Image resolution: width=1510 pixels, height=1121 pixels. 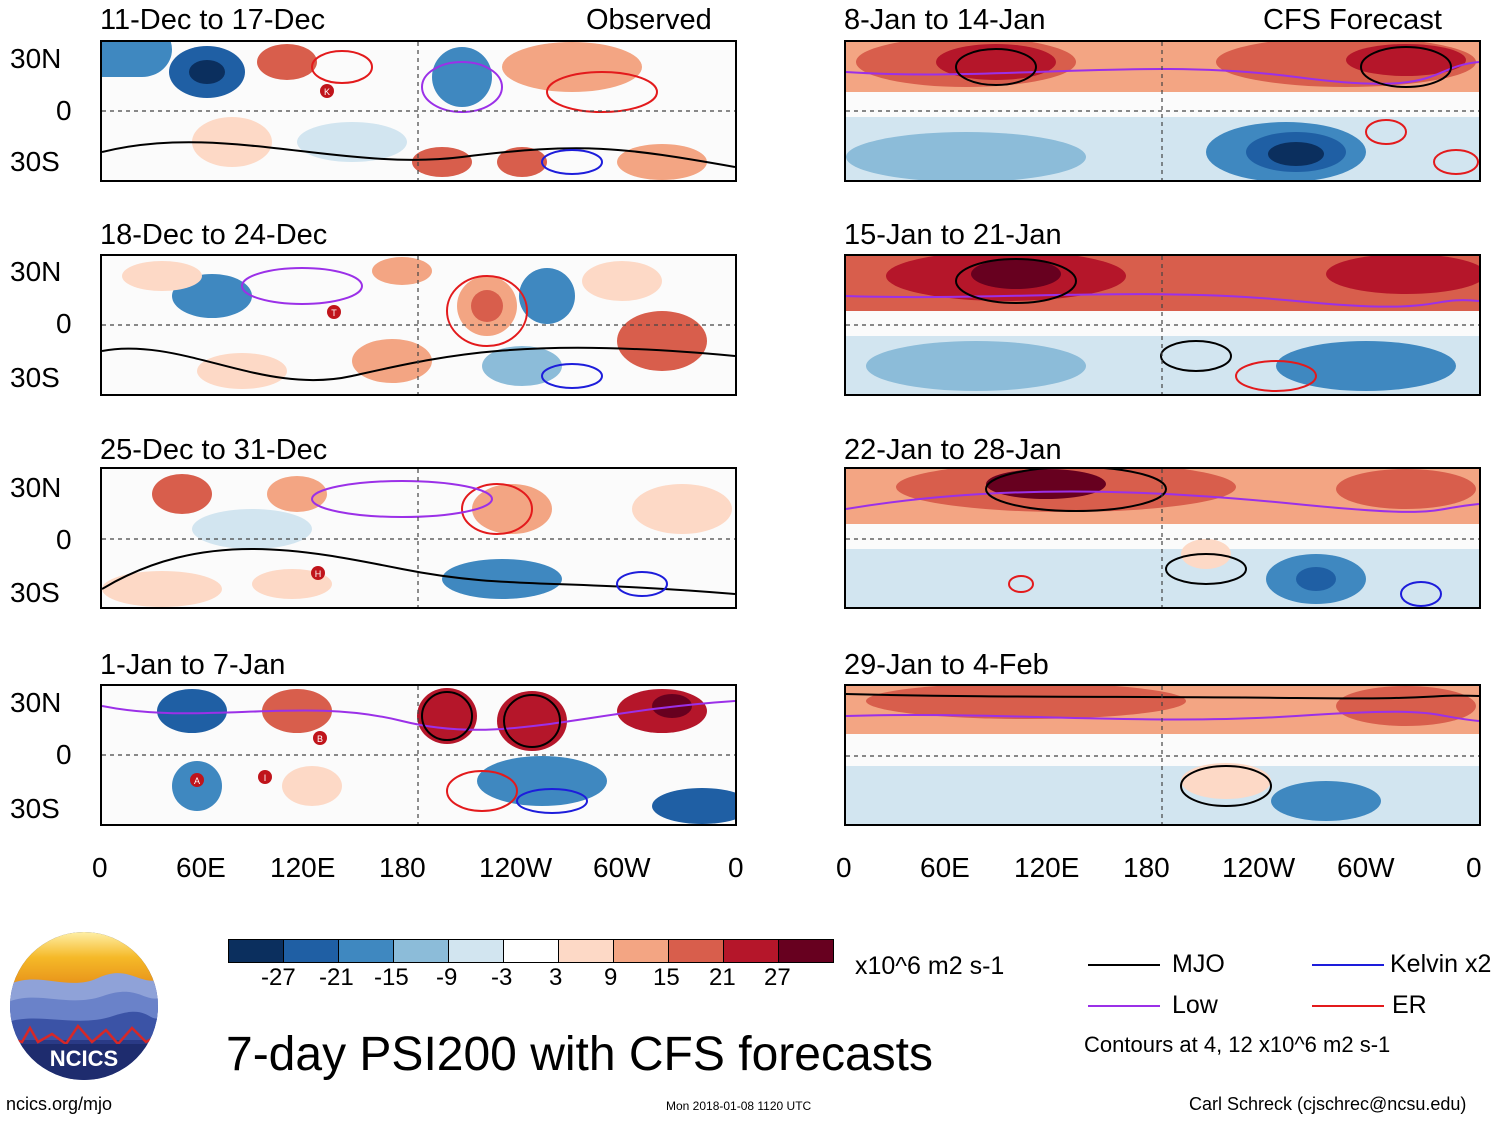 I want to click on colorbar-tick-label: -21, so click(x=336, y=977).